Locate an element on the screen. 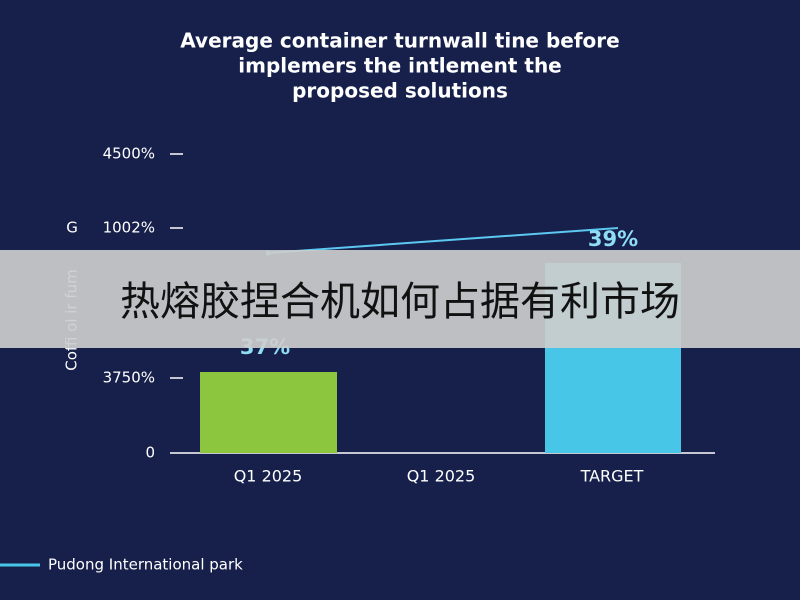  chart-title: implemers the intlement the is located at coordinates (400, 66).